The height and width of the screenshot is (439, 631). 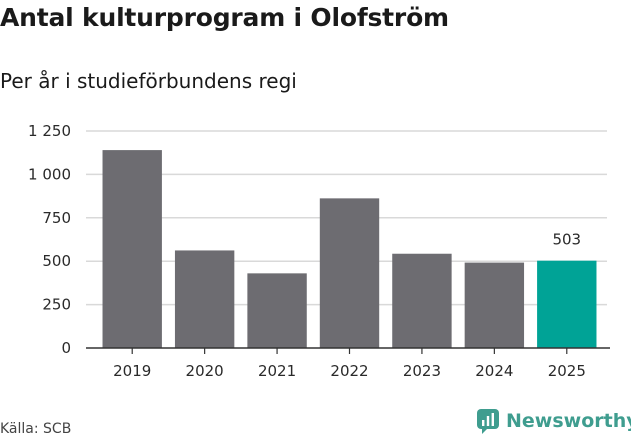 What do you see at coordinates (49, 239) in the screenshot?
I see `y-axis-ticks: 0 250 500 750 1 000 1 250` at bounding box center [49, 239].